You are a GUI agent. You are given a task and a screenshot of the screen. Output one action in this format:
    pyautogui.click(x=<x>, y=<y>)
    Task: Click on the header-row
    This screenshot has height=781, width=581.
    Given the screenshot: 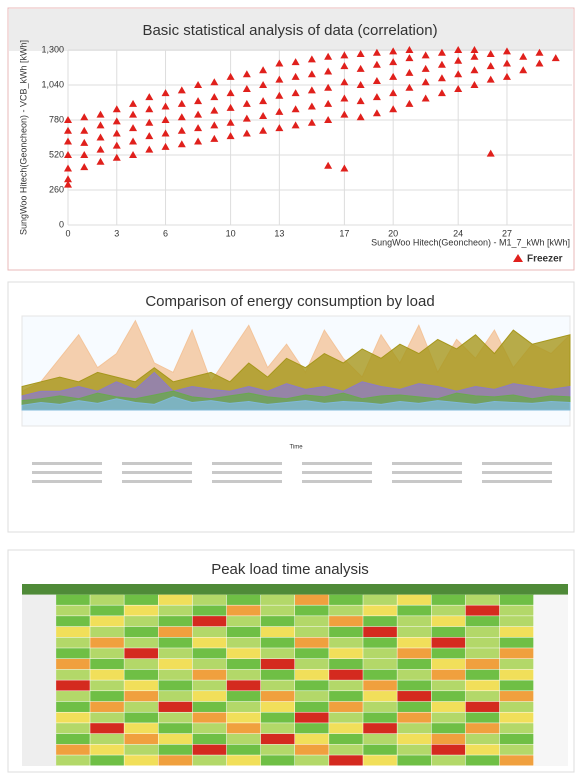 What is the action you would take?
    pyautogui.click(x=295, y=589)
    